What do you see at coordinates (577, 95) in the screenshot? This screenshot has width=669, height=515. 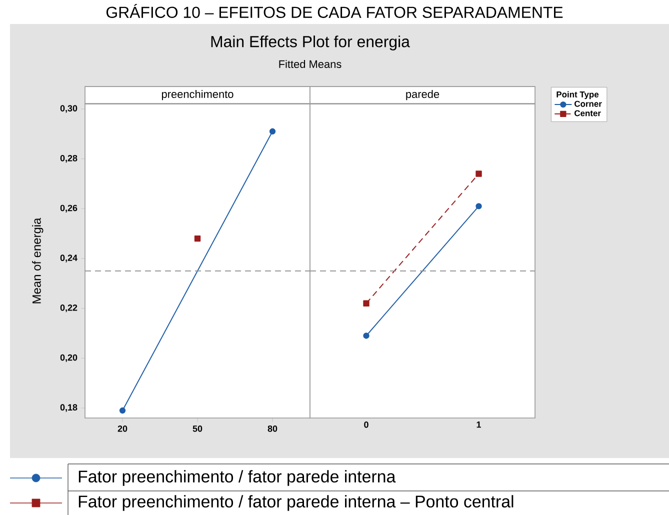 I see `legend-title: Point Type` at bounding box center [577, 95].